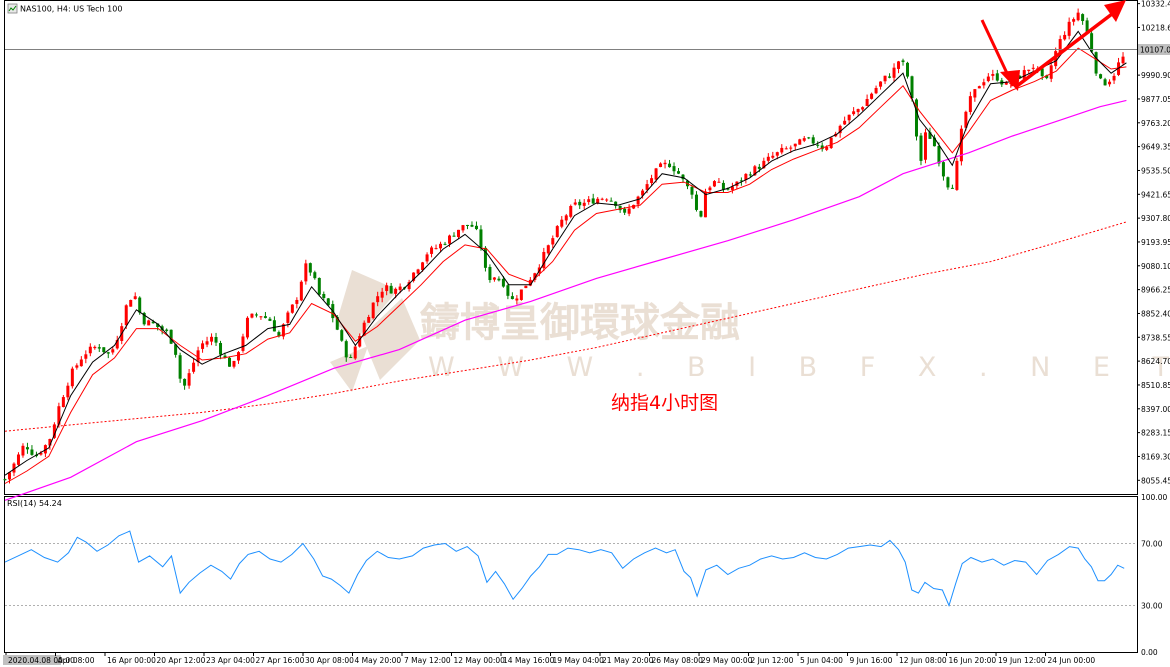  Describe the element at coordinates (12, 8) in the screenshot. I see `chart-icon` at that location.